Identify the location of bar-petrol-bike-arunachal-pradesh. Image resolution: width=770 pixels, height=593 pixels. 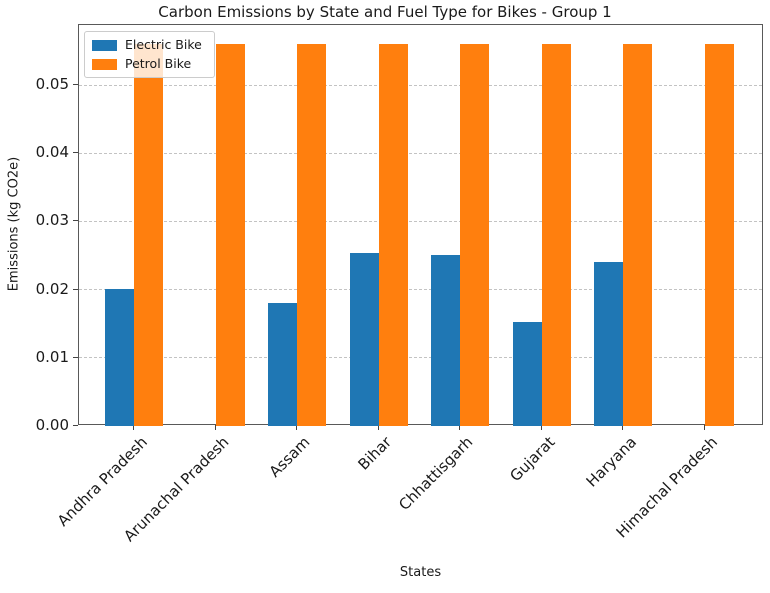
(230, 235).